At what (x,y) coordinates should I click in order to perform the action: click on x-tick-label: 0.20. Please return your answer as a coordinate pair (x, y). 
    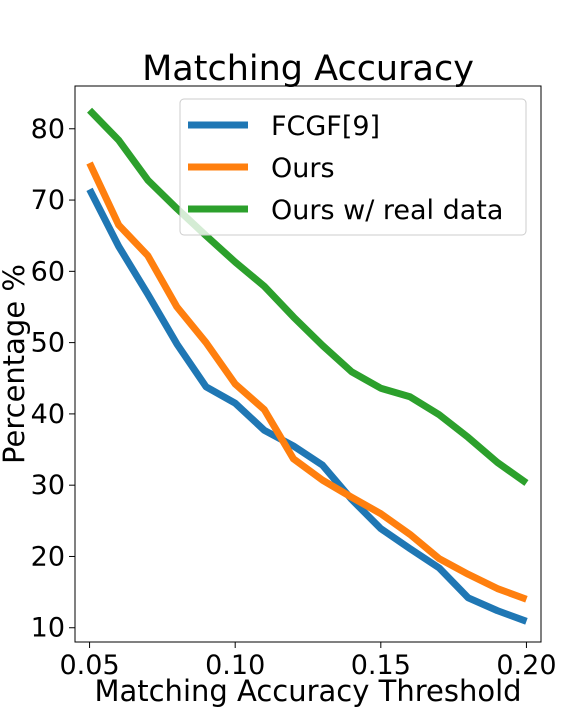
    Looking at the image, I should click on (526, 665).